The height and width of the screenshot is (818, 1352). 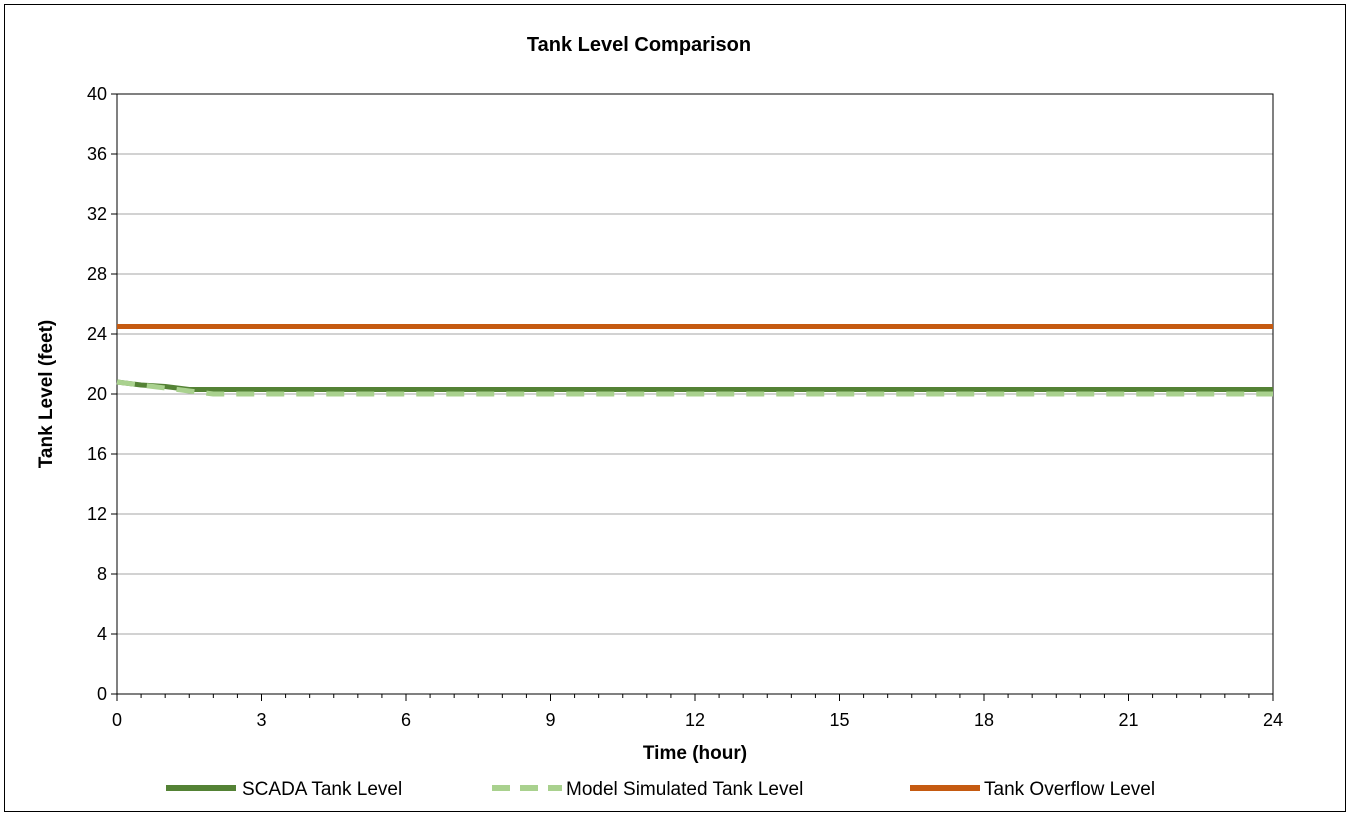 I want to click on legend-label-overflow: Tank Overflow Level, so click(x=1069, y=789).